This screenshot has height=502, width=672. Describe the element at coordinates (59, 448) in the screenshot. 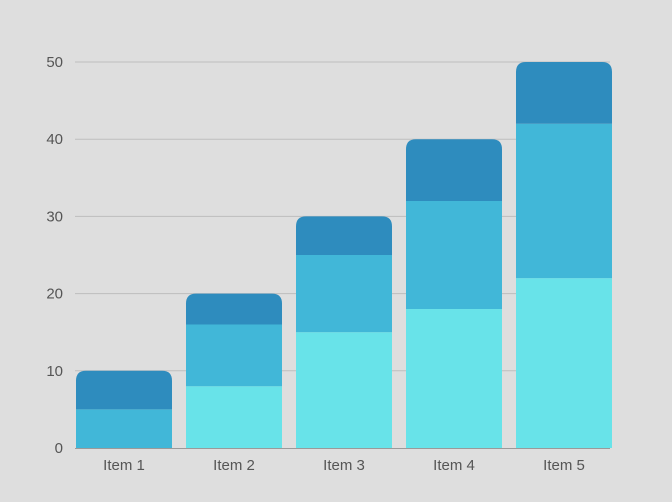

I see `y-tick-label: 0` at that location.